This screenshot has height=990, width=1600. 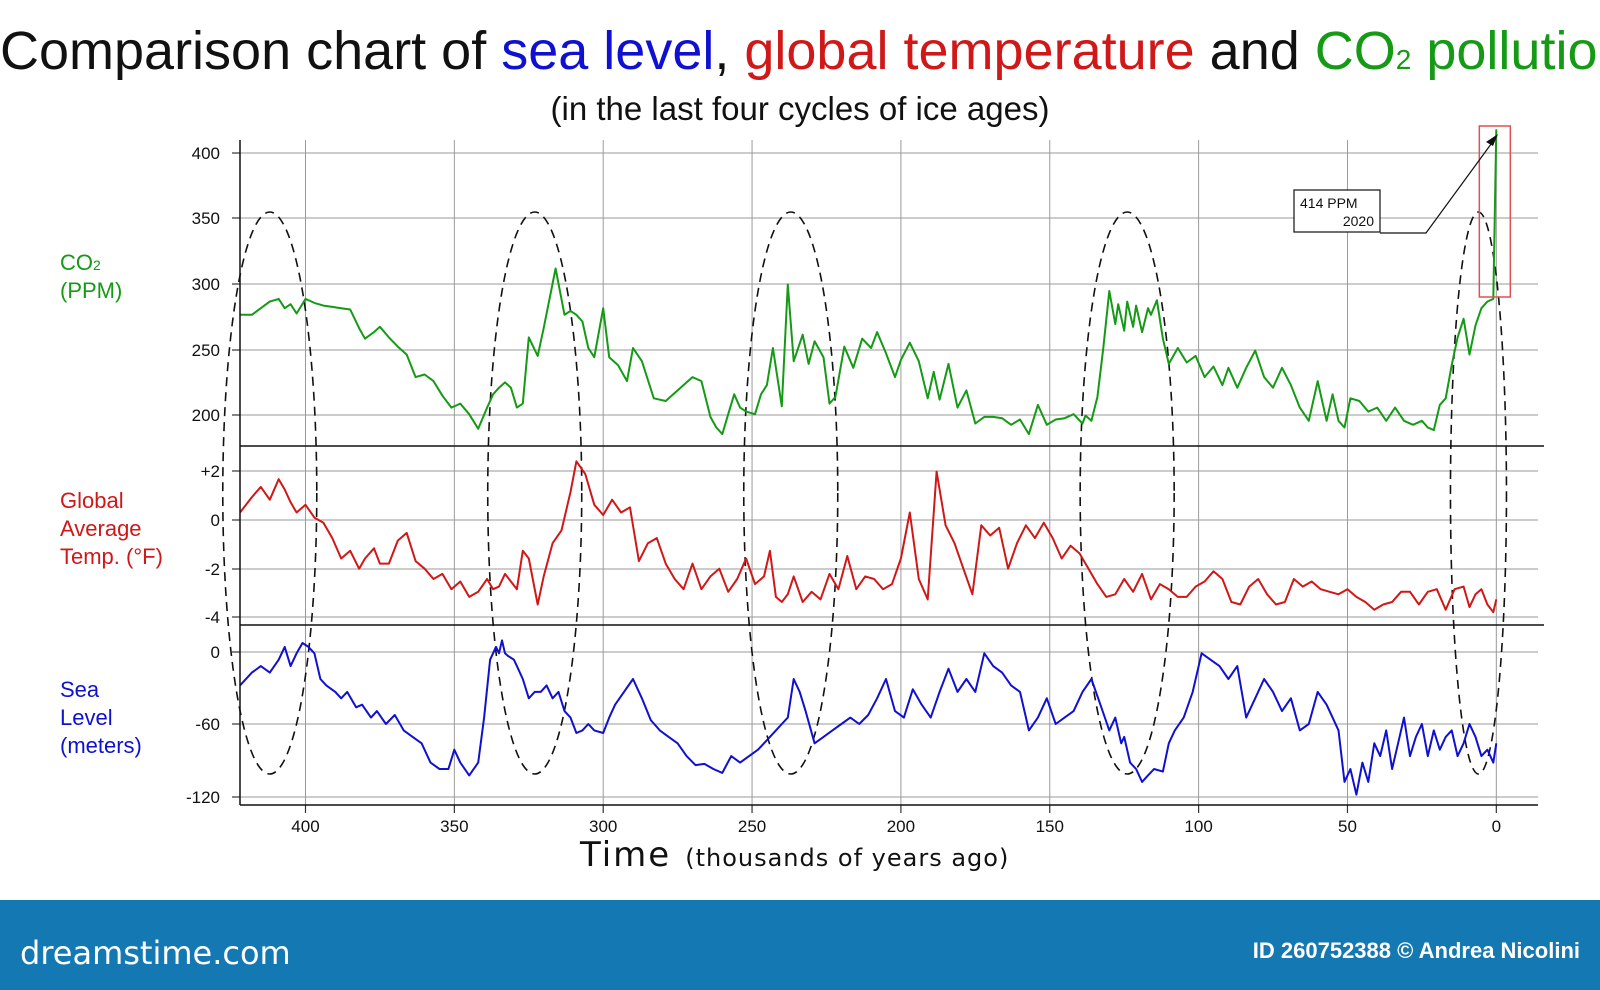 I want to click on y-tick-label-sea: -120, so click(x=203, y=797).